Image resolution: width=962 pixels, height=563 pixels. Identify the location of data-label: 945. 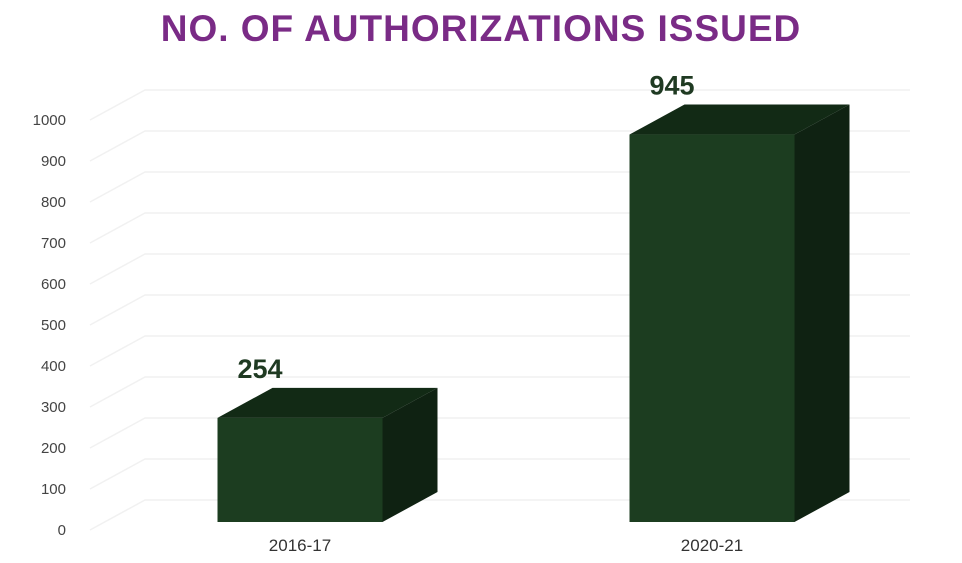
(671, 86).